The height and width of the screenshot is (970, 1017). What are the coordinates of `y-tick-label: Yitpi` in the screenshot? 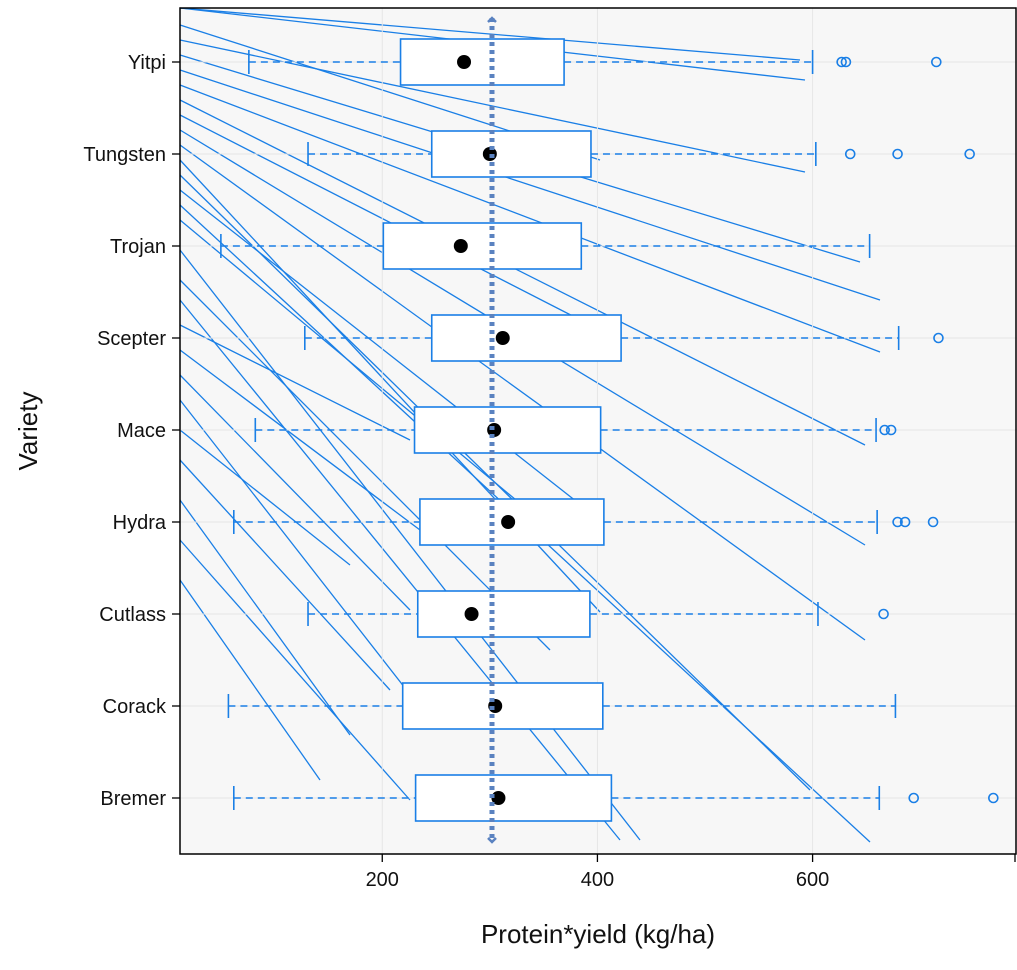 It's located at (147, 63).